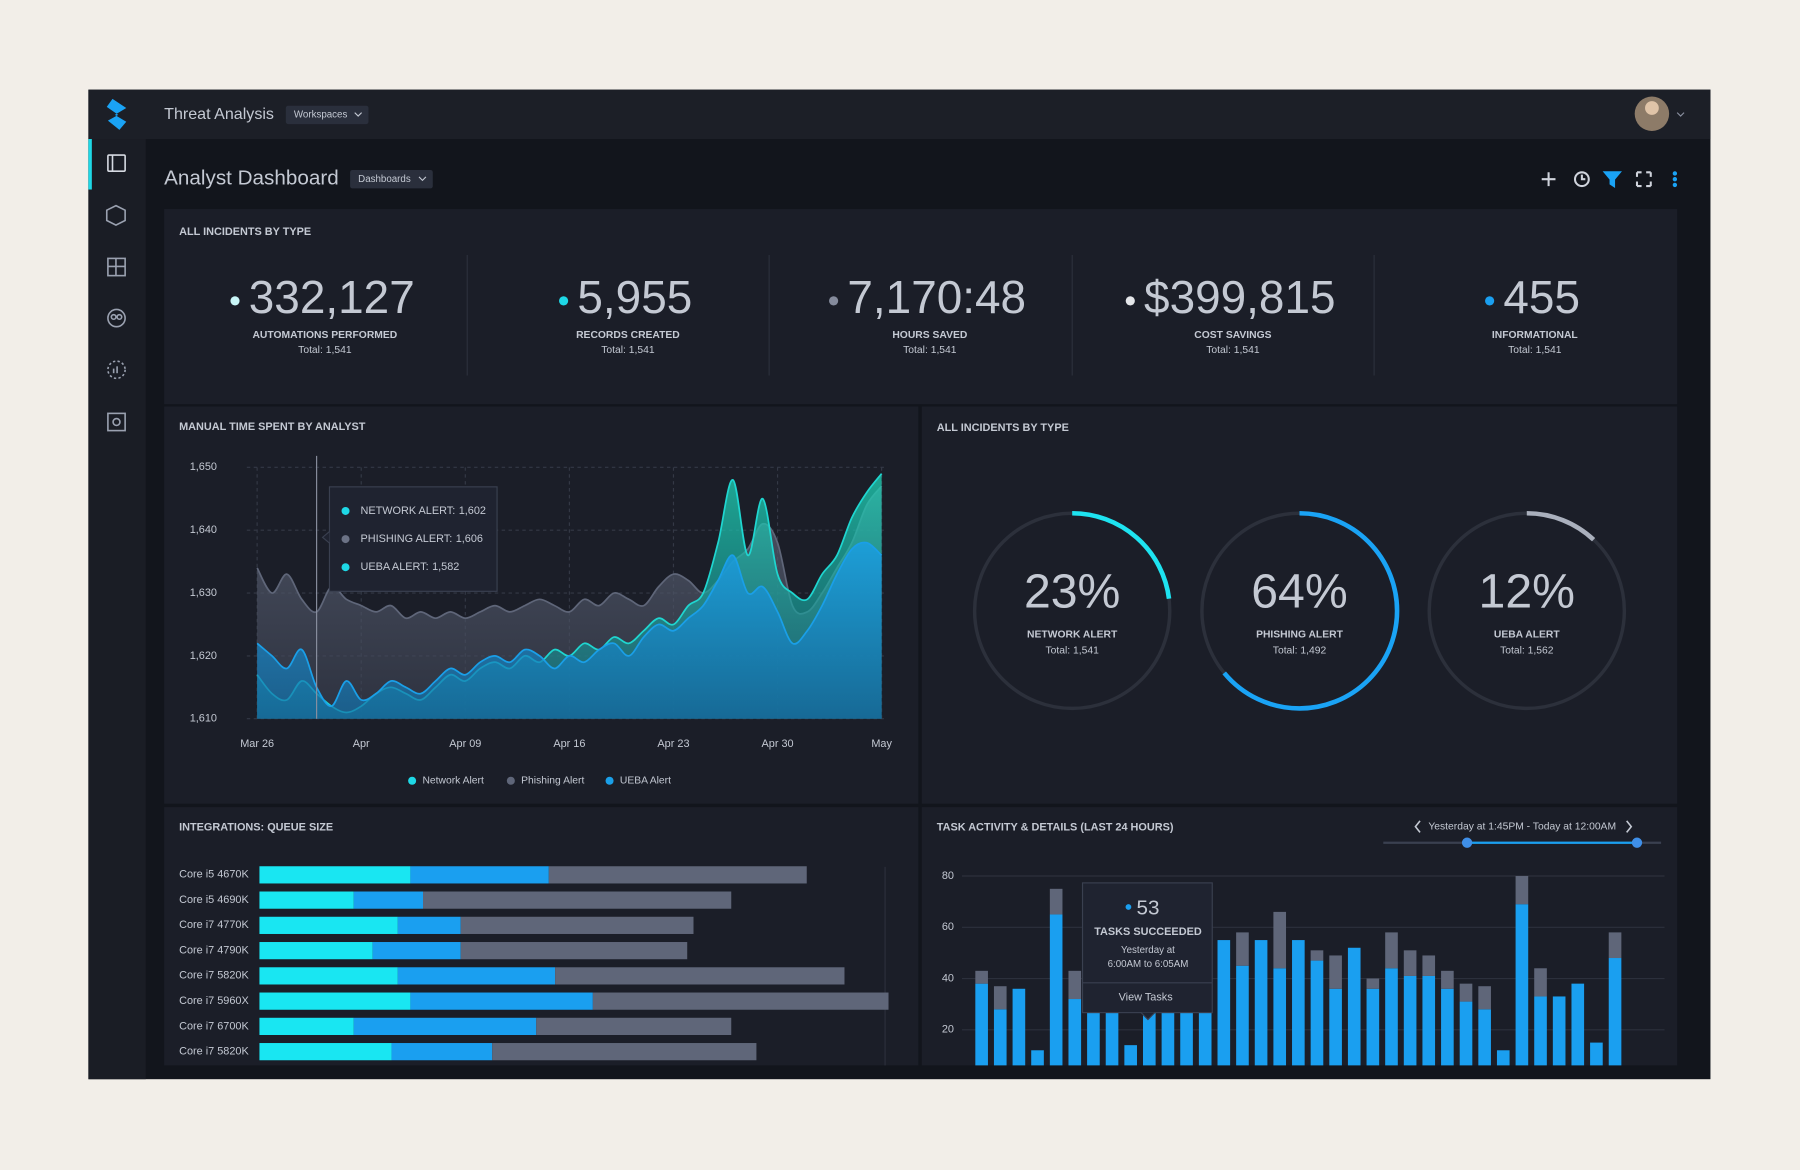 This screenshot has width=1800, height=1170. What do you see at coordinates (445, 567) in the screenshot?
I see `tooltip-value: 1,582` at bounding box center [445, 567].